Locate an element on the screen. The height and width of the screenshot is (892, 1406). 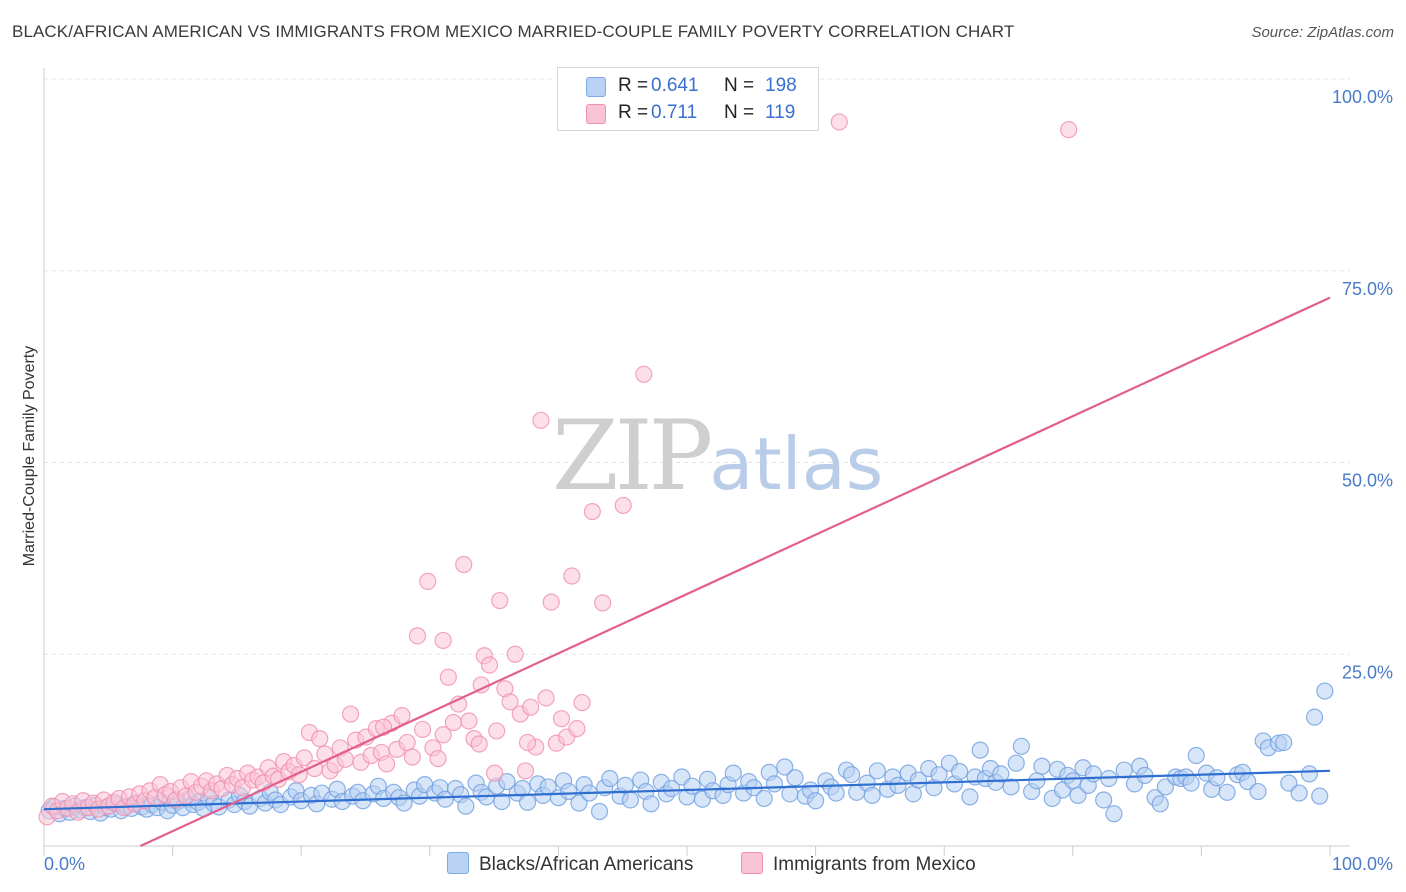
y-tick-label: 100.0% is located at coordinates (1362, 97).